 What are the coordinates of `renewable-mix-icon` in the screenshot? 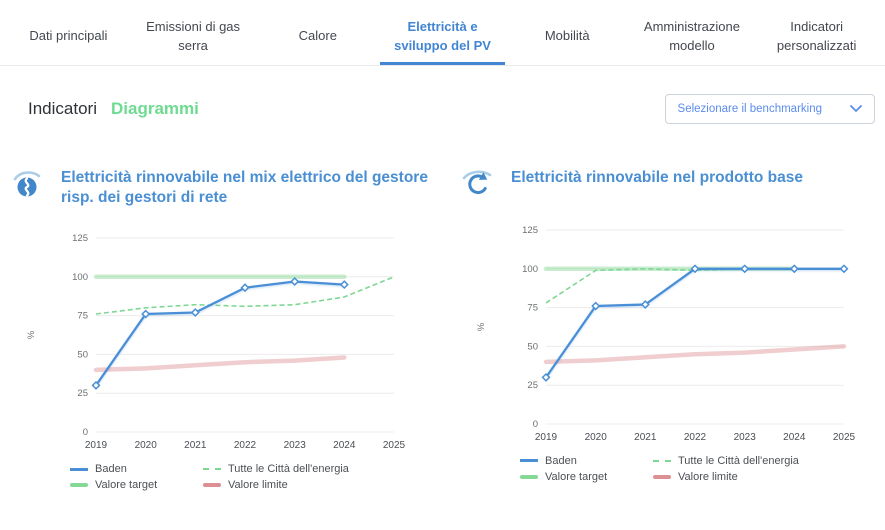 It's located at (27, 184).